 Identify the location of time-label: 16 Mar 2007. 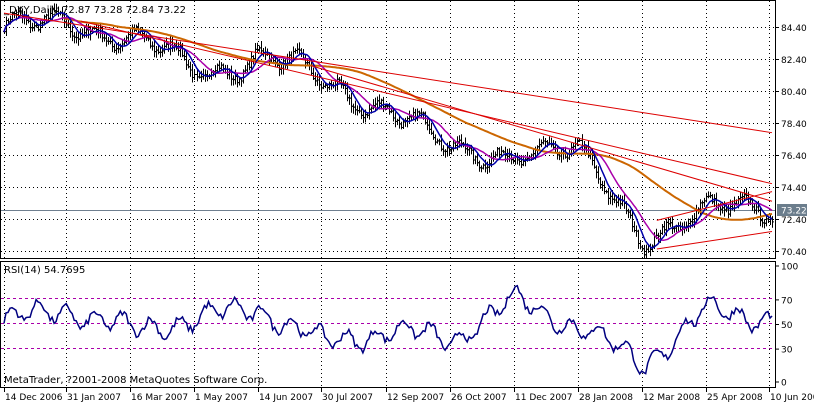
(159, 398).